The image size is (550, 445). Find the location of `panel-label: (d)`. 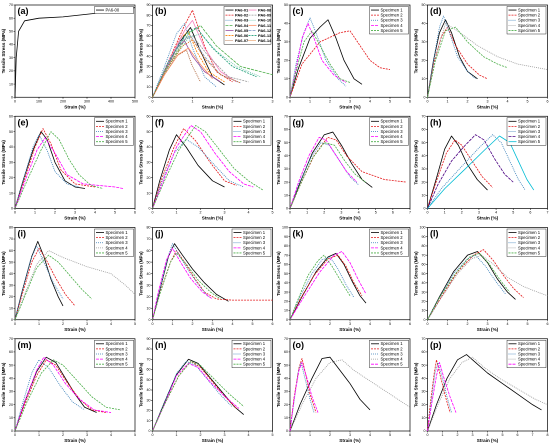

panel-label: (d) is located at coordinates (436, 11).